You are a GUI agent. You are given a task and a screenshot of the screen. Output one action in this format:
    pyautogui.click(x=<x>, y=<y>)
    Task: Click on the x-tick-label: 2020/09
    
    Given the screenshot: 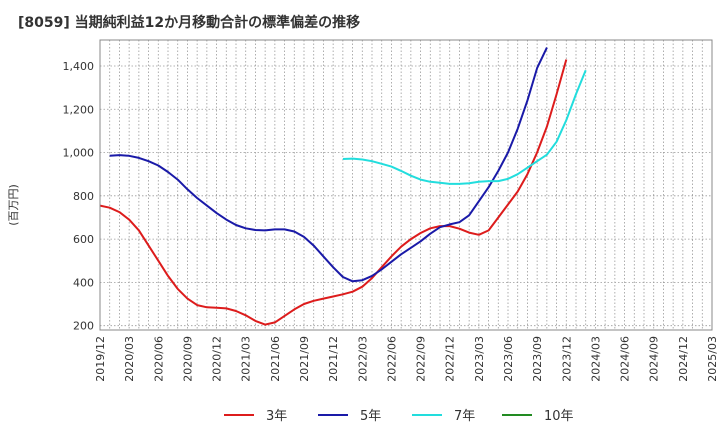 What is the action you would take?
    pyautogui.click(x=187, y=359)
    